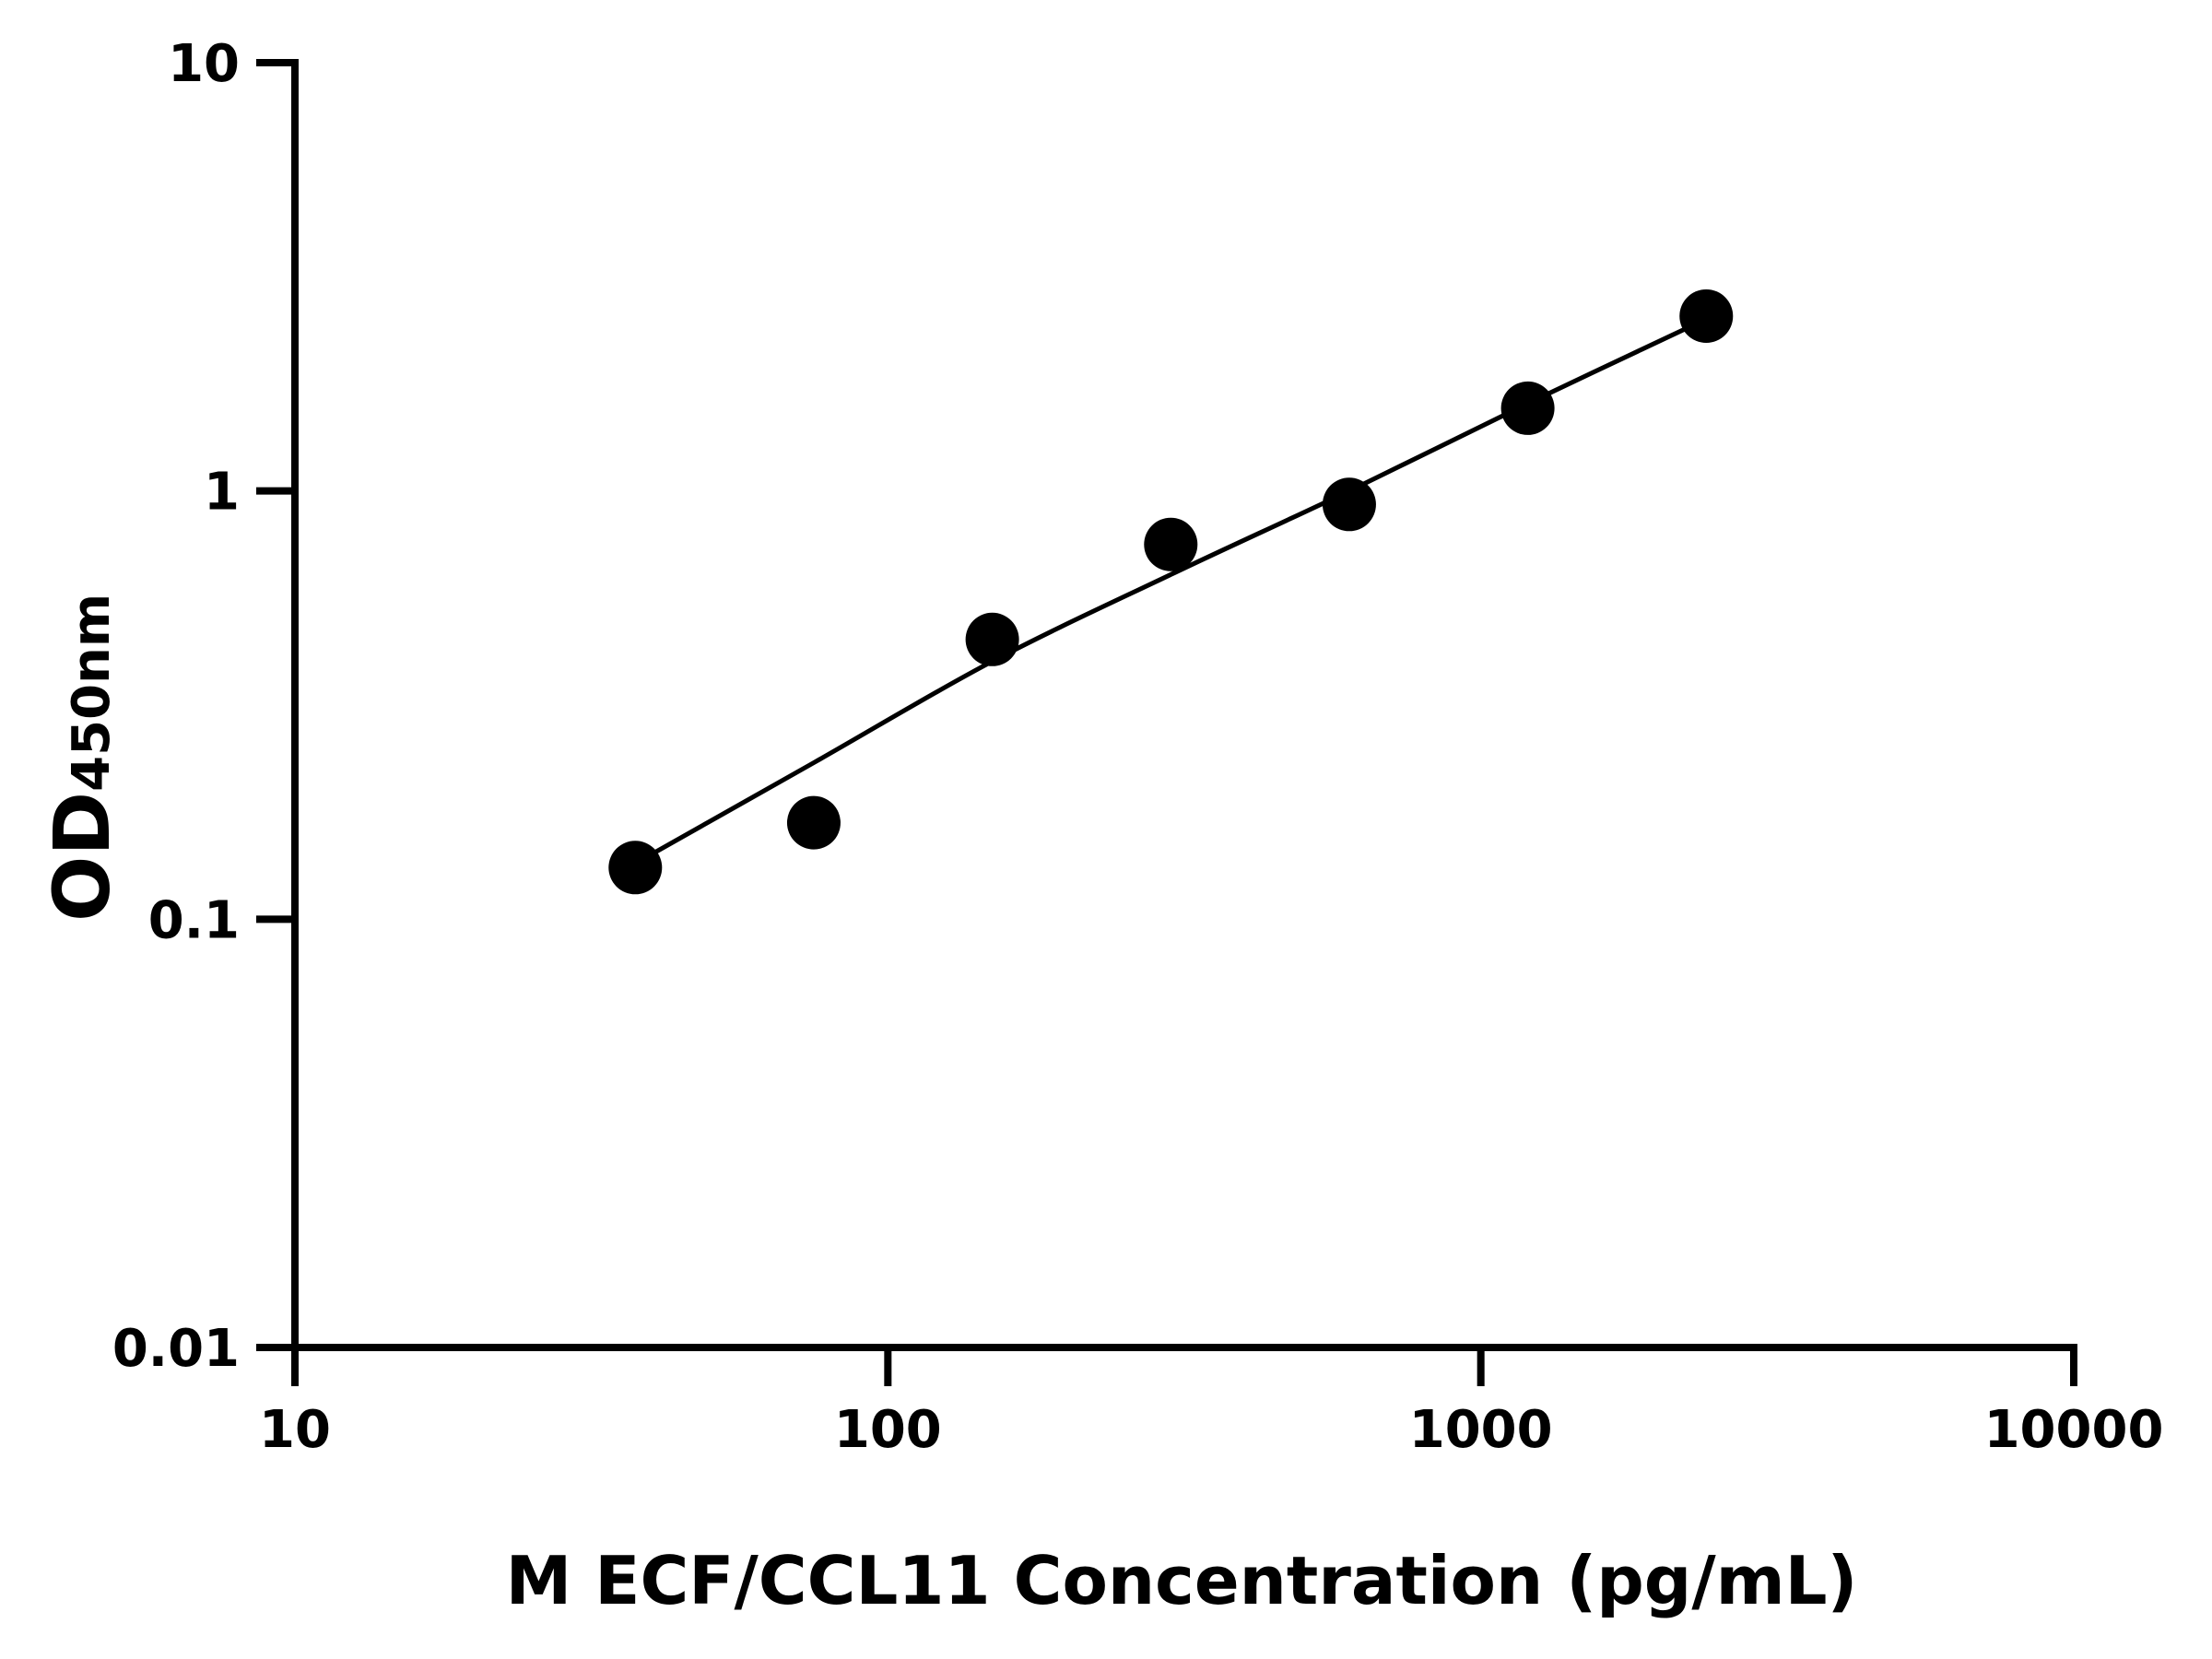  I want to click on y-tick-label: 10, so click(204, 64).